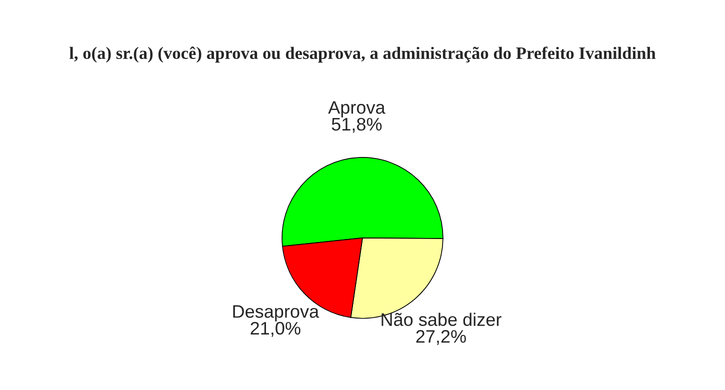 The image size is (725, 390). Describe the element at coordinates (357, 109) in the screenshot. I see `slice-label: Aprova` at that location.